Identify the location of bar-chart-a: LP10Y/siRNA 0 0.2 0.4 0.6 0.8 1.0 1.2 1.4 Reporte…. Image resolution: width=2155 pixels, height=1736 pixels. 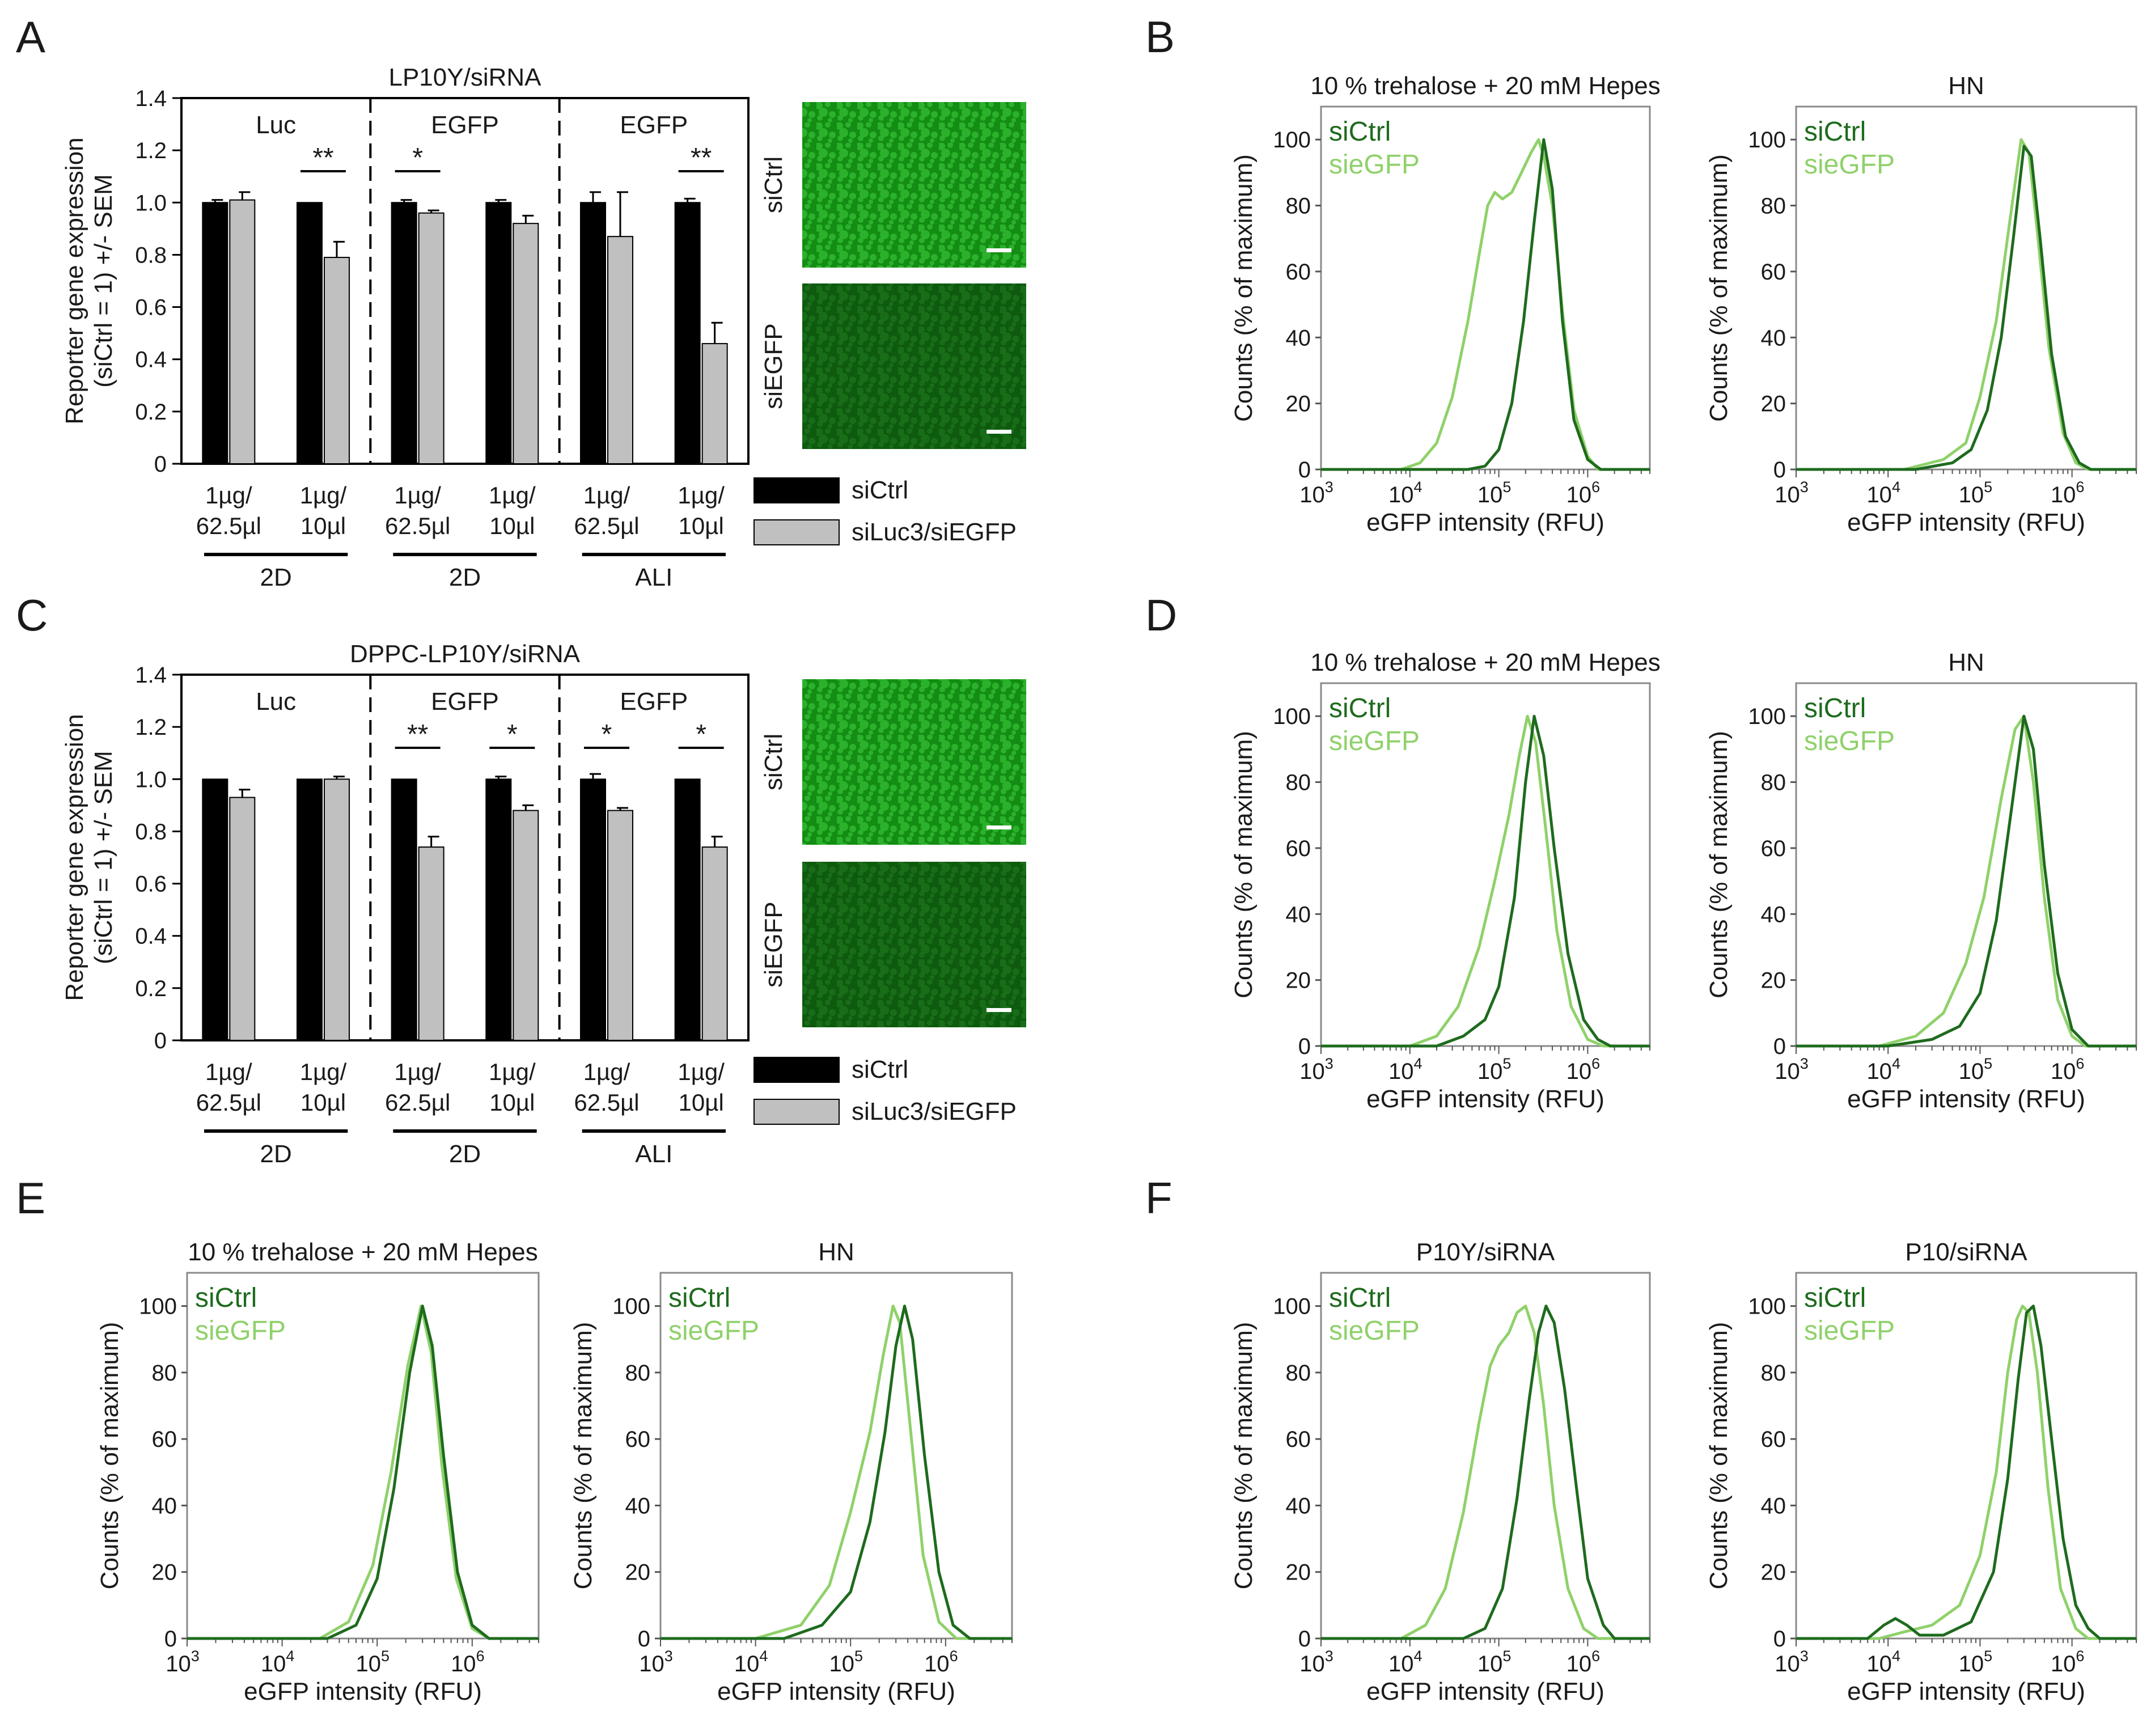
(543, 327).